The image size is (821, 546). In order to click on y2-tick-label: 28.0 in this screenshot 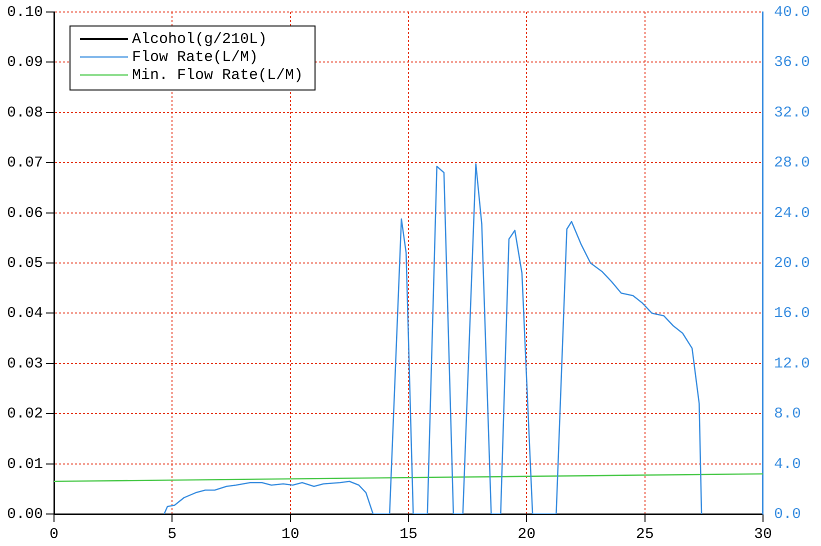, I will do `click(792, 163)`.